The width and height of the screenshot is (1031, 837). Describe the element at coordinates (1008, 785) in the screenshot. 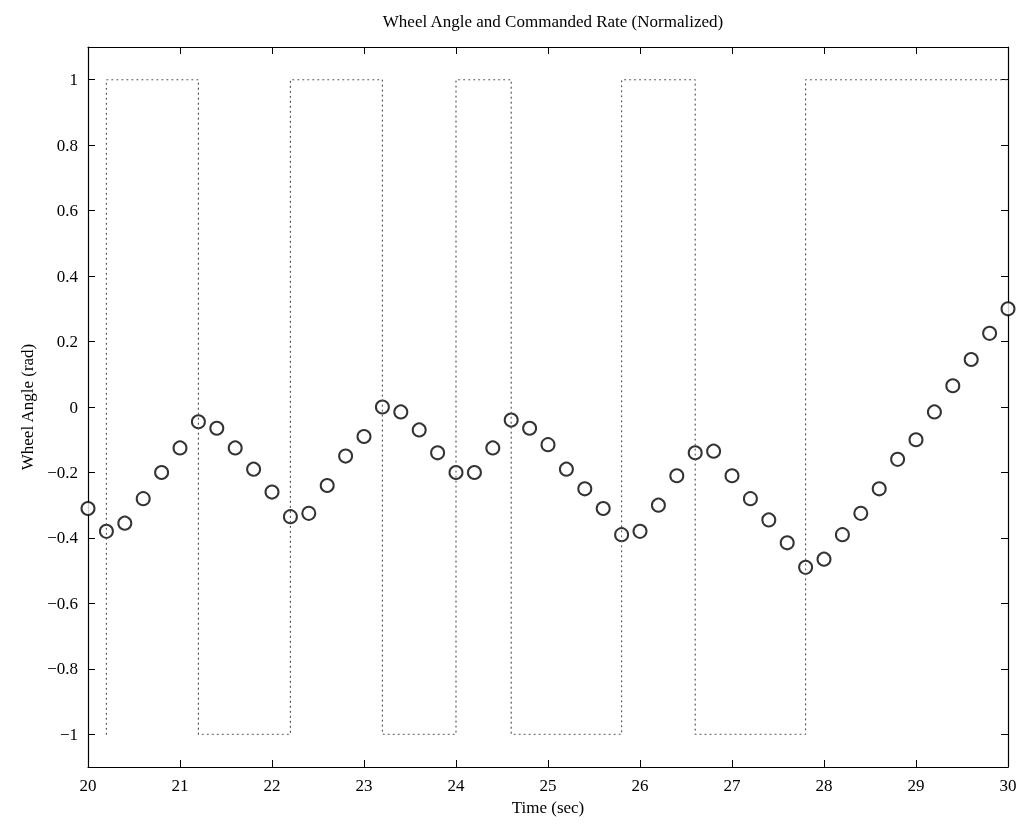

I see `x-tick-label: 30` at that location.